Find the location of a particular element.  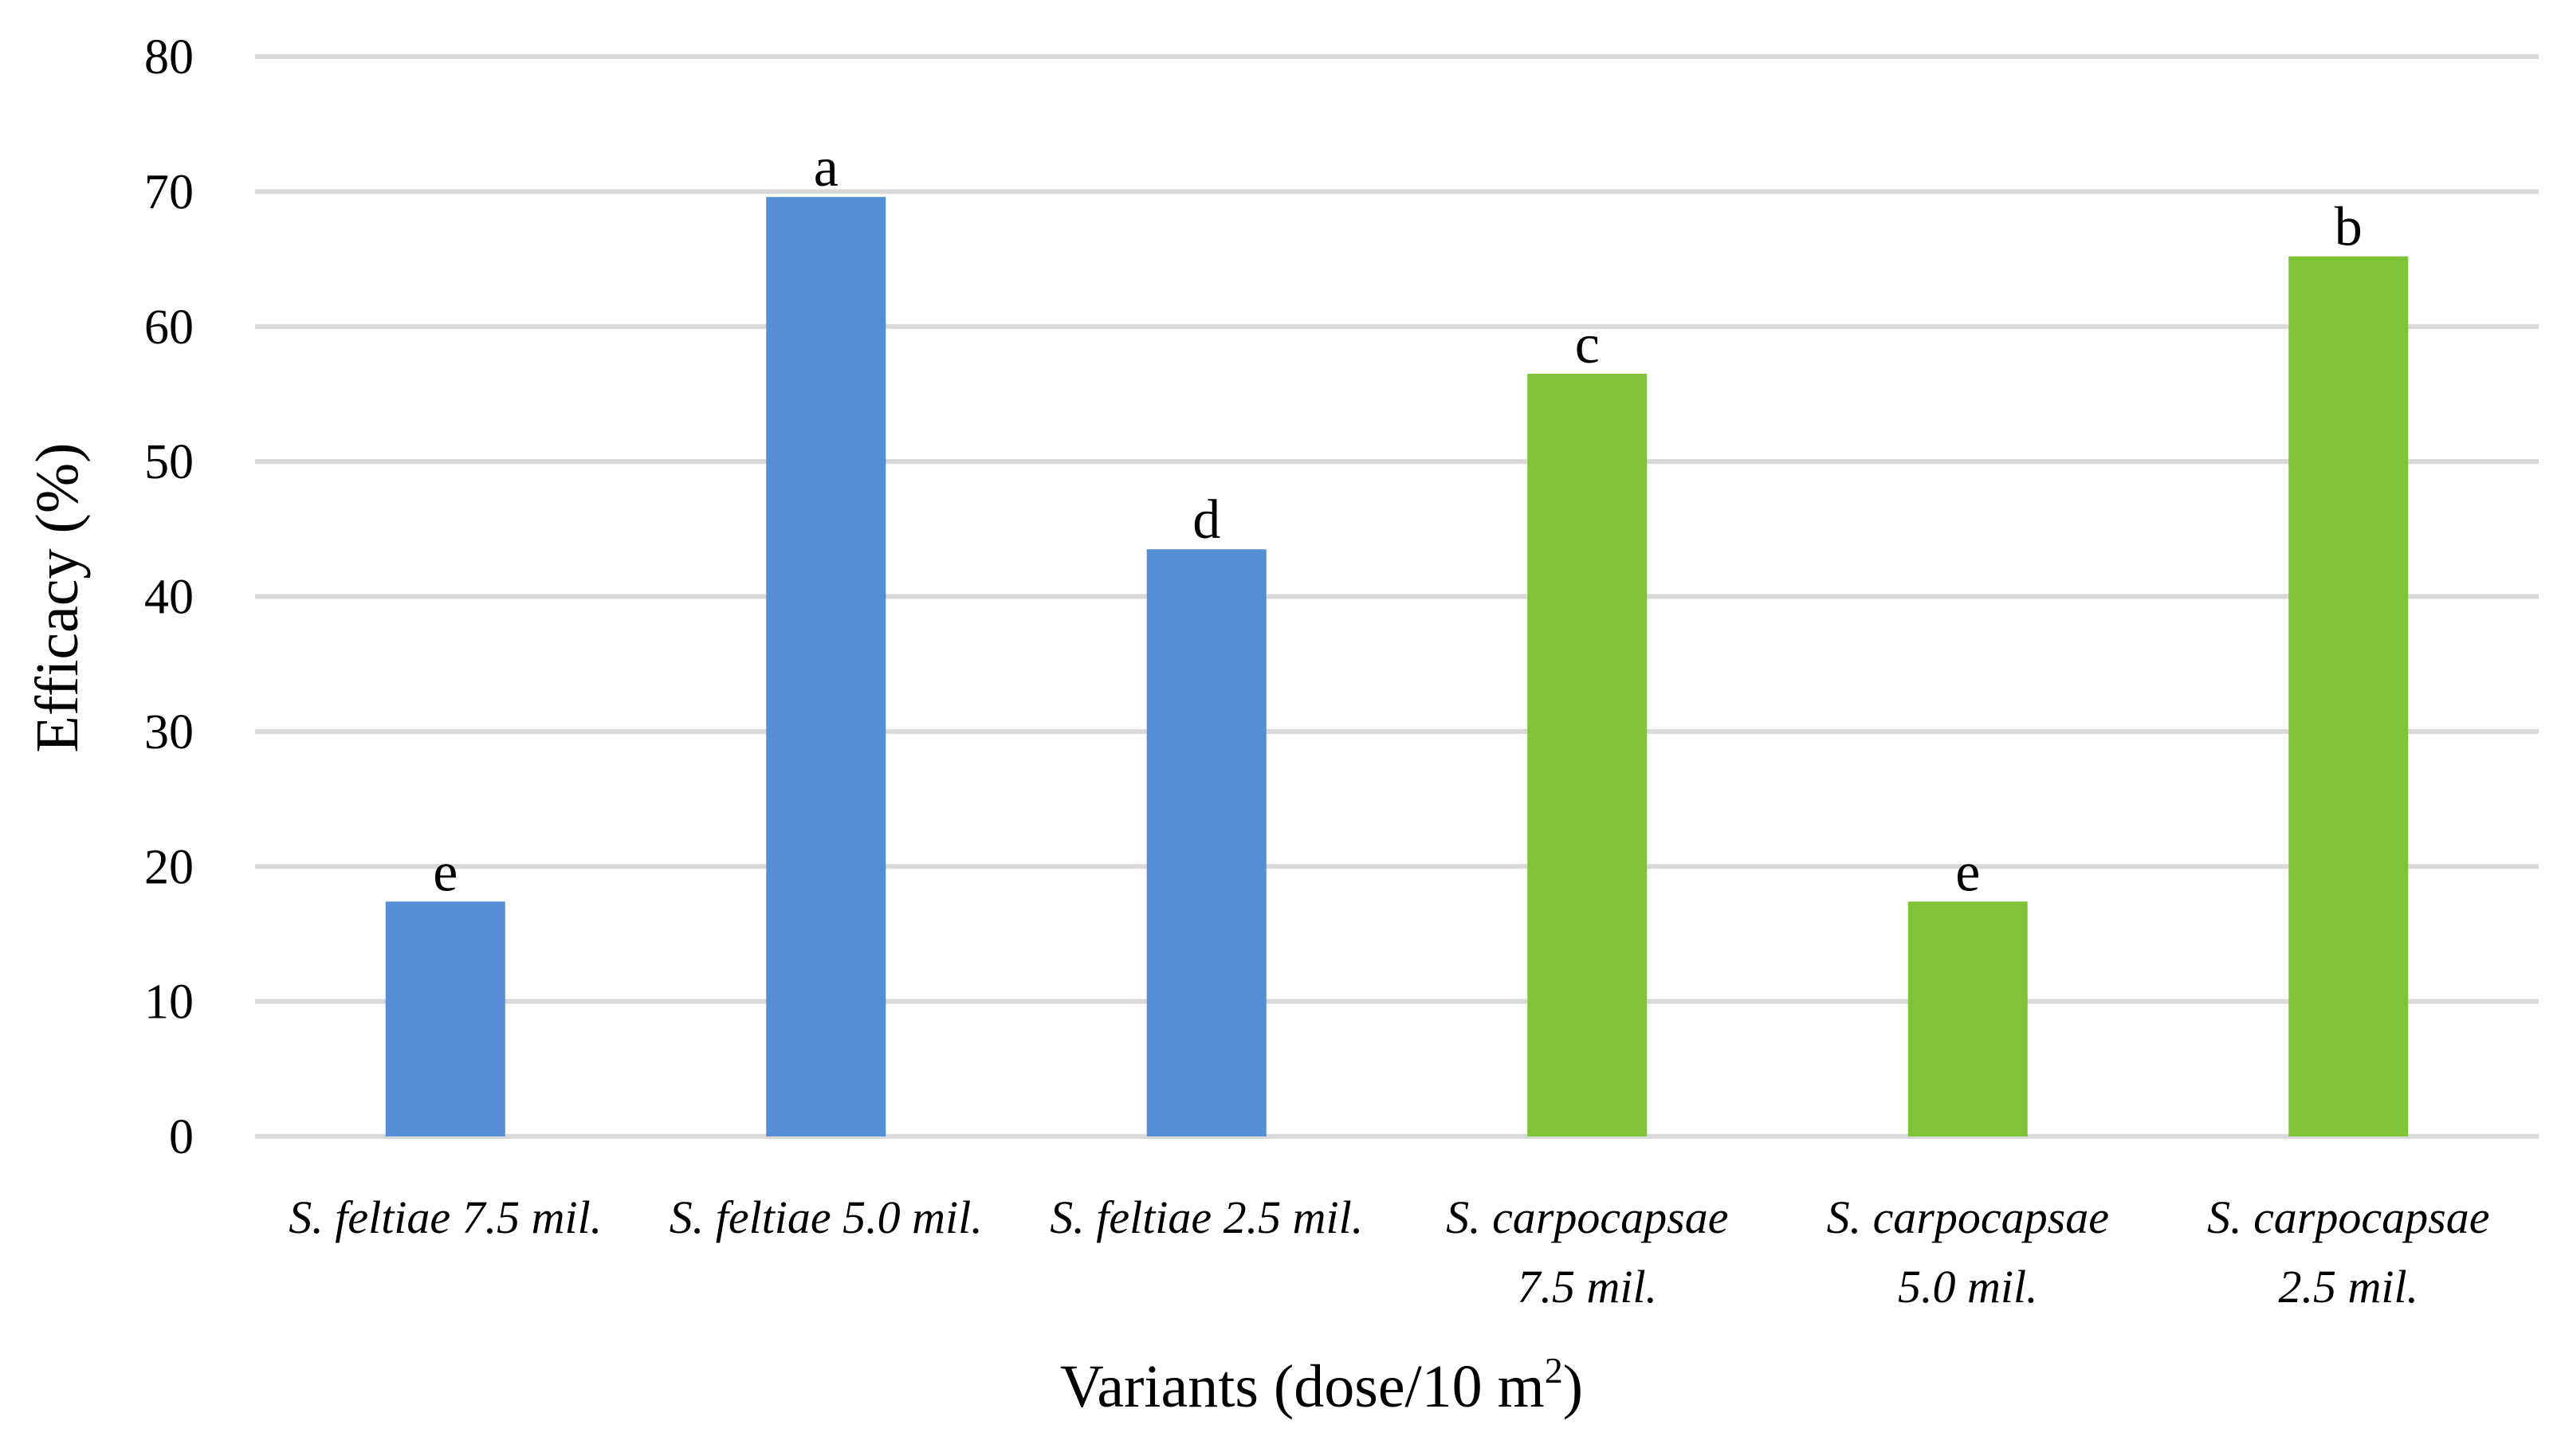

x-axis-title-main: Variants (dose/10 m is located at coordinates (1302, 1386).